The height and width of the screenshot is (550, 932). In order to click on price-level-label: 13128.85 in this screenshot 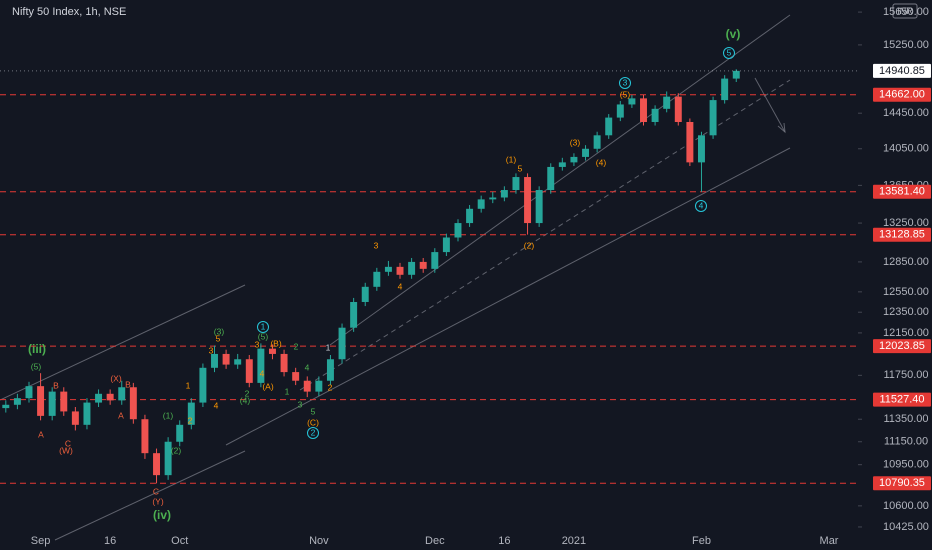, I will do `click(902, 235)`.